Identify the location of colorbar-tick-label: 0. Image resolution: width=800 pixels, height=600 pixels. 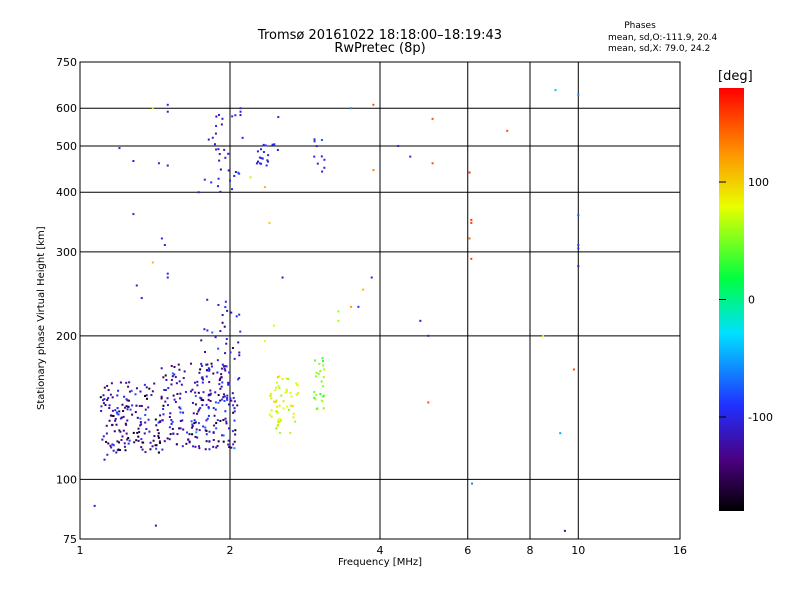
(751, 300).